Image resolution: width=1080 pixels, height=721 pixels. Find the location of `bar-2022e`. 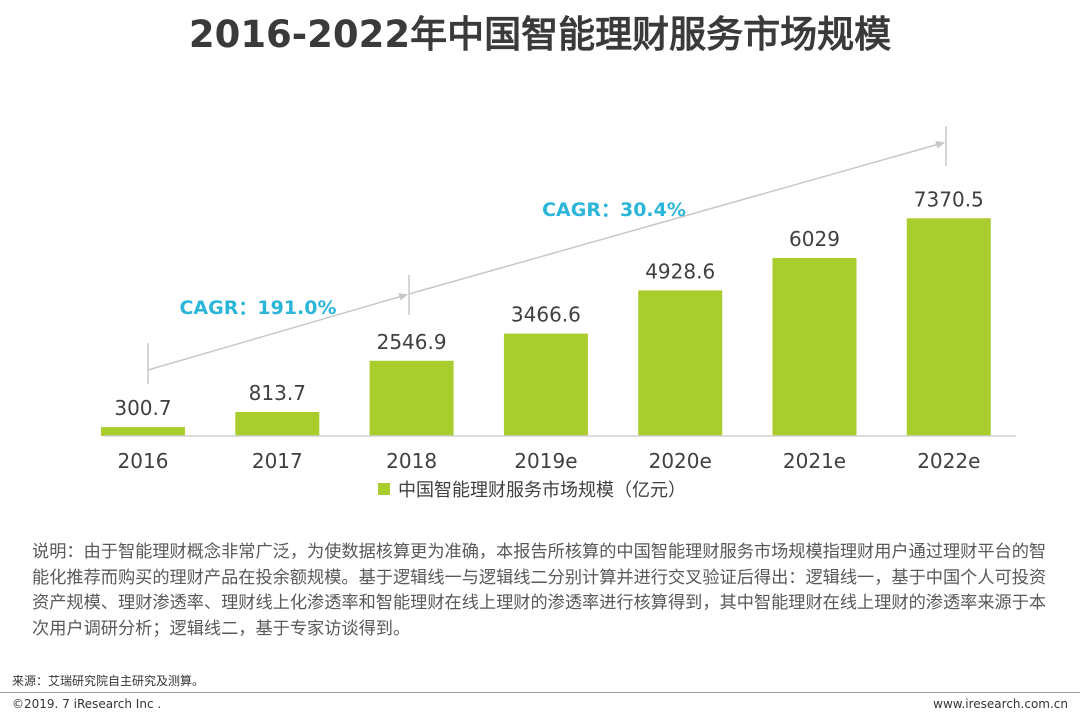

bar-2022e is located at coordinates (948, 327).